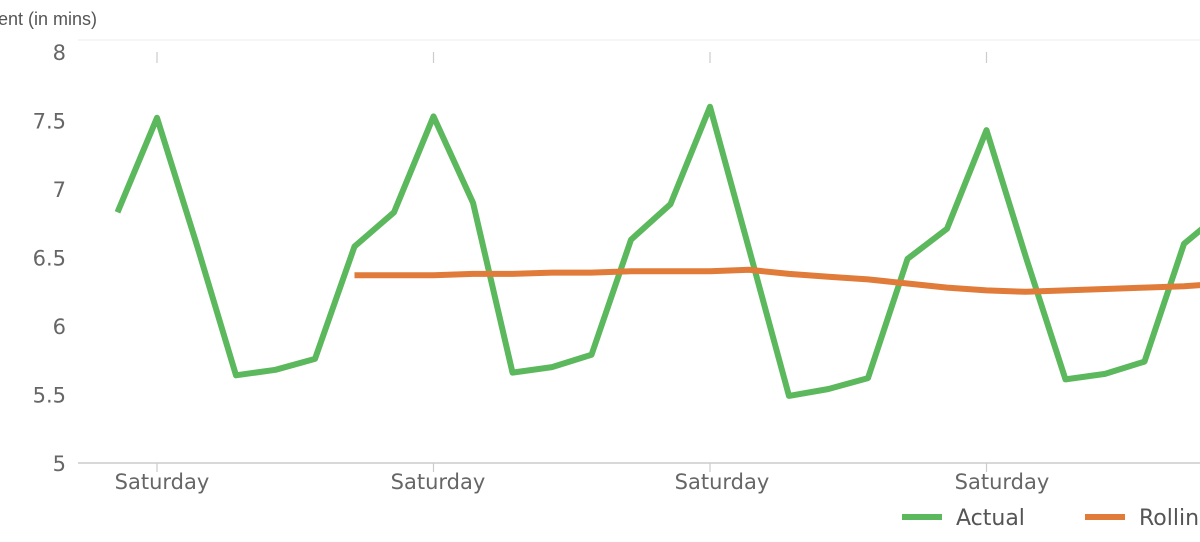 The width and height of the screenshot is (1200, 542). I want to click on legend-label: Actual, so click(990, 518).